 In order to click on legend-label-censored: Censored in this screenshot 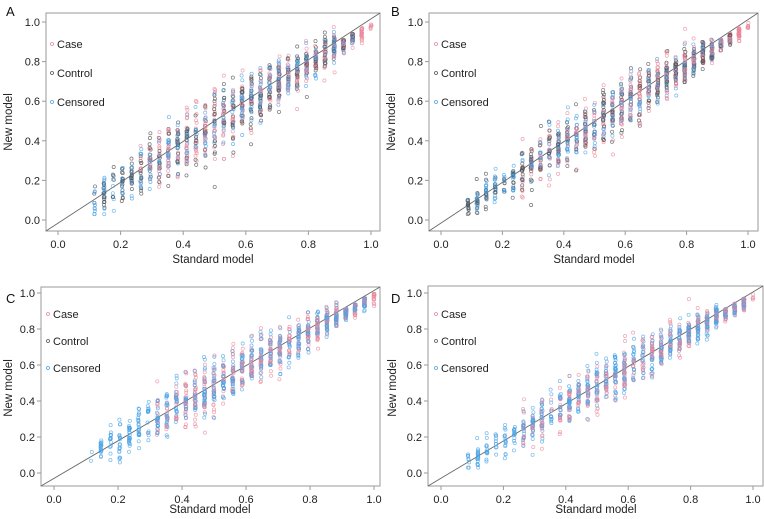, I will do `click(77, 369)`.